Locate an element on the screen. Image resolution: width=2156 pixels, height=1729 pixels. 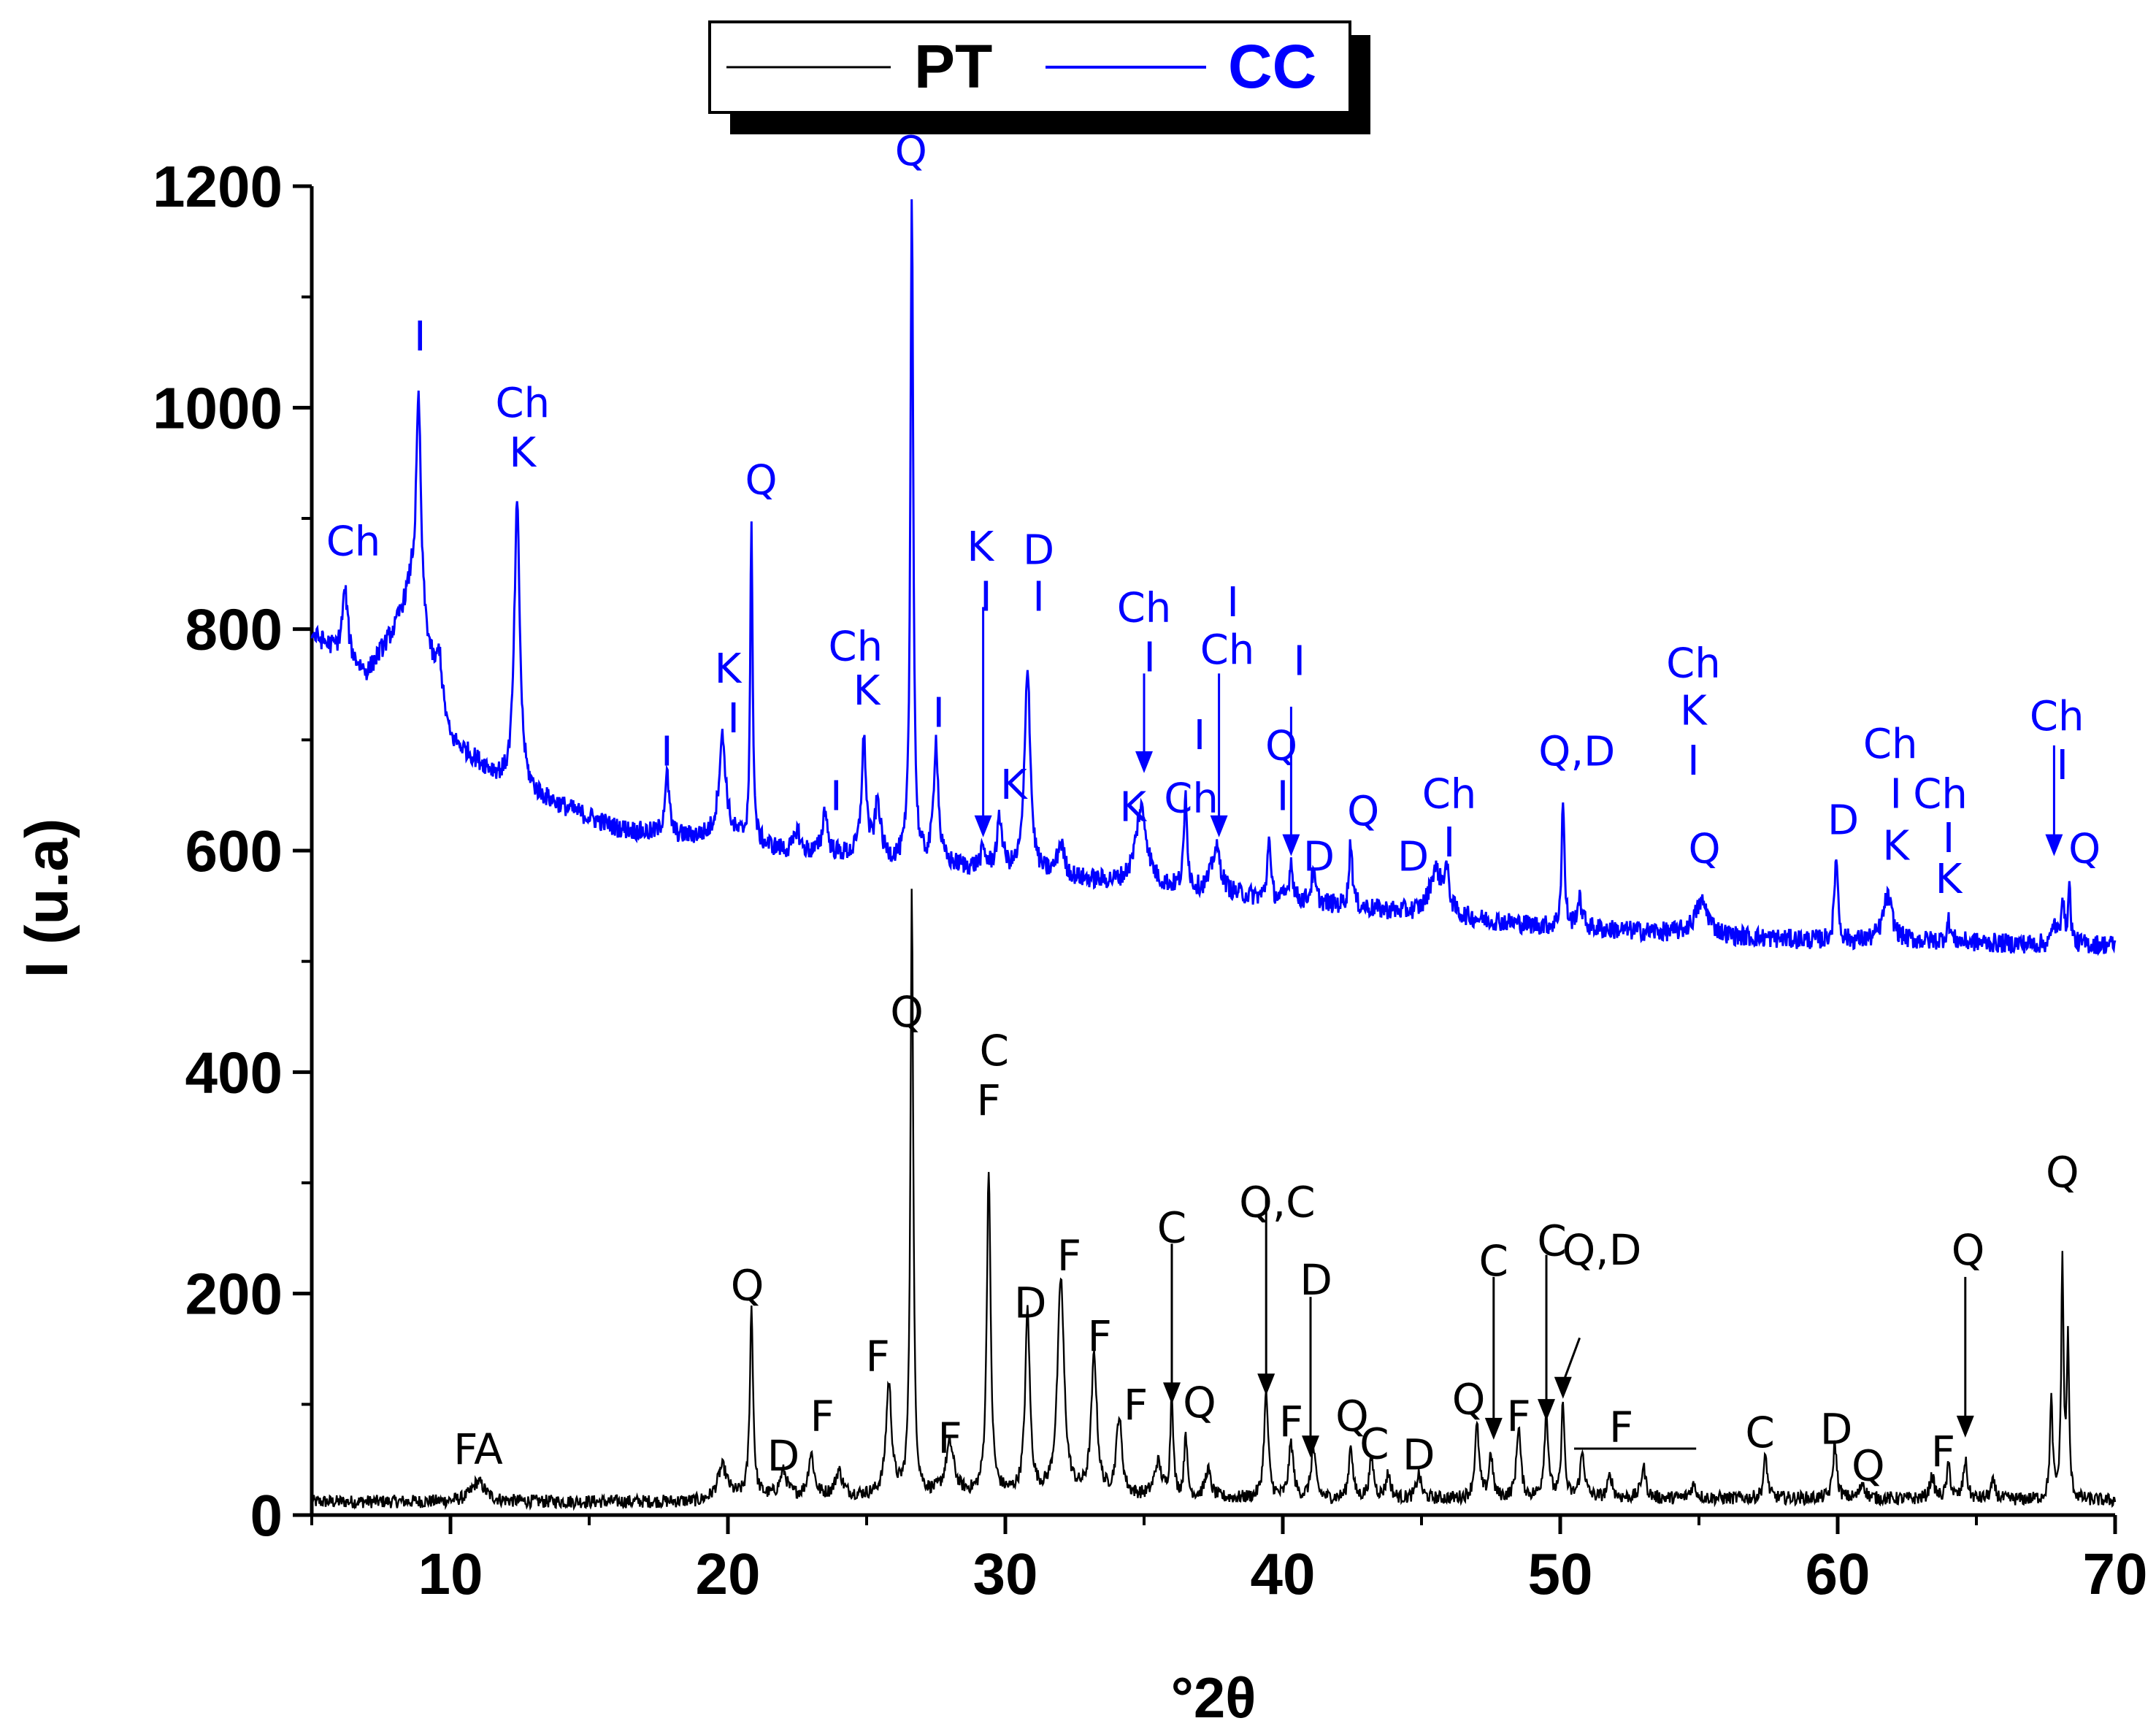
y-tick-label: 400 is located at coordinates (234, 1072).